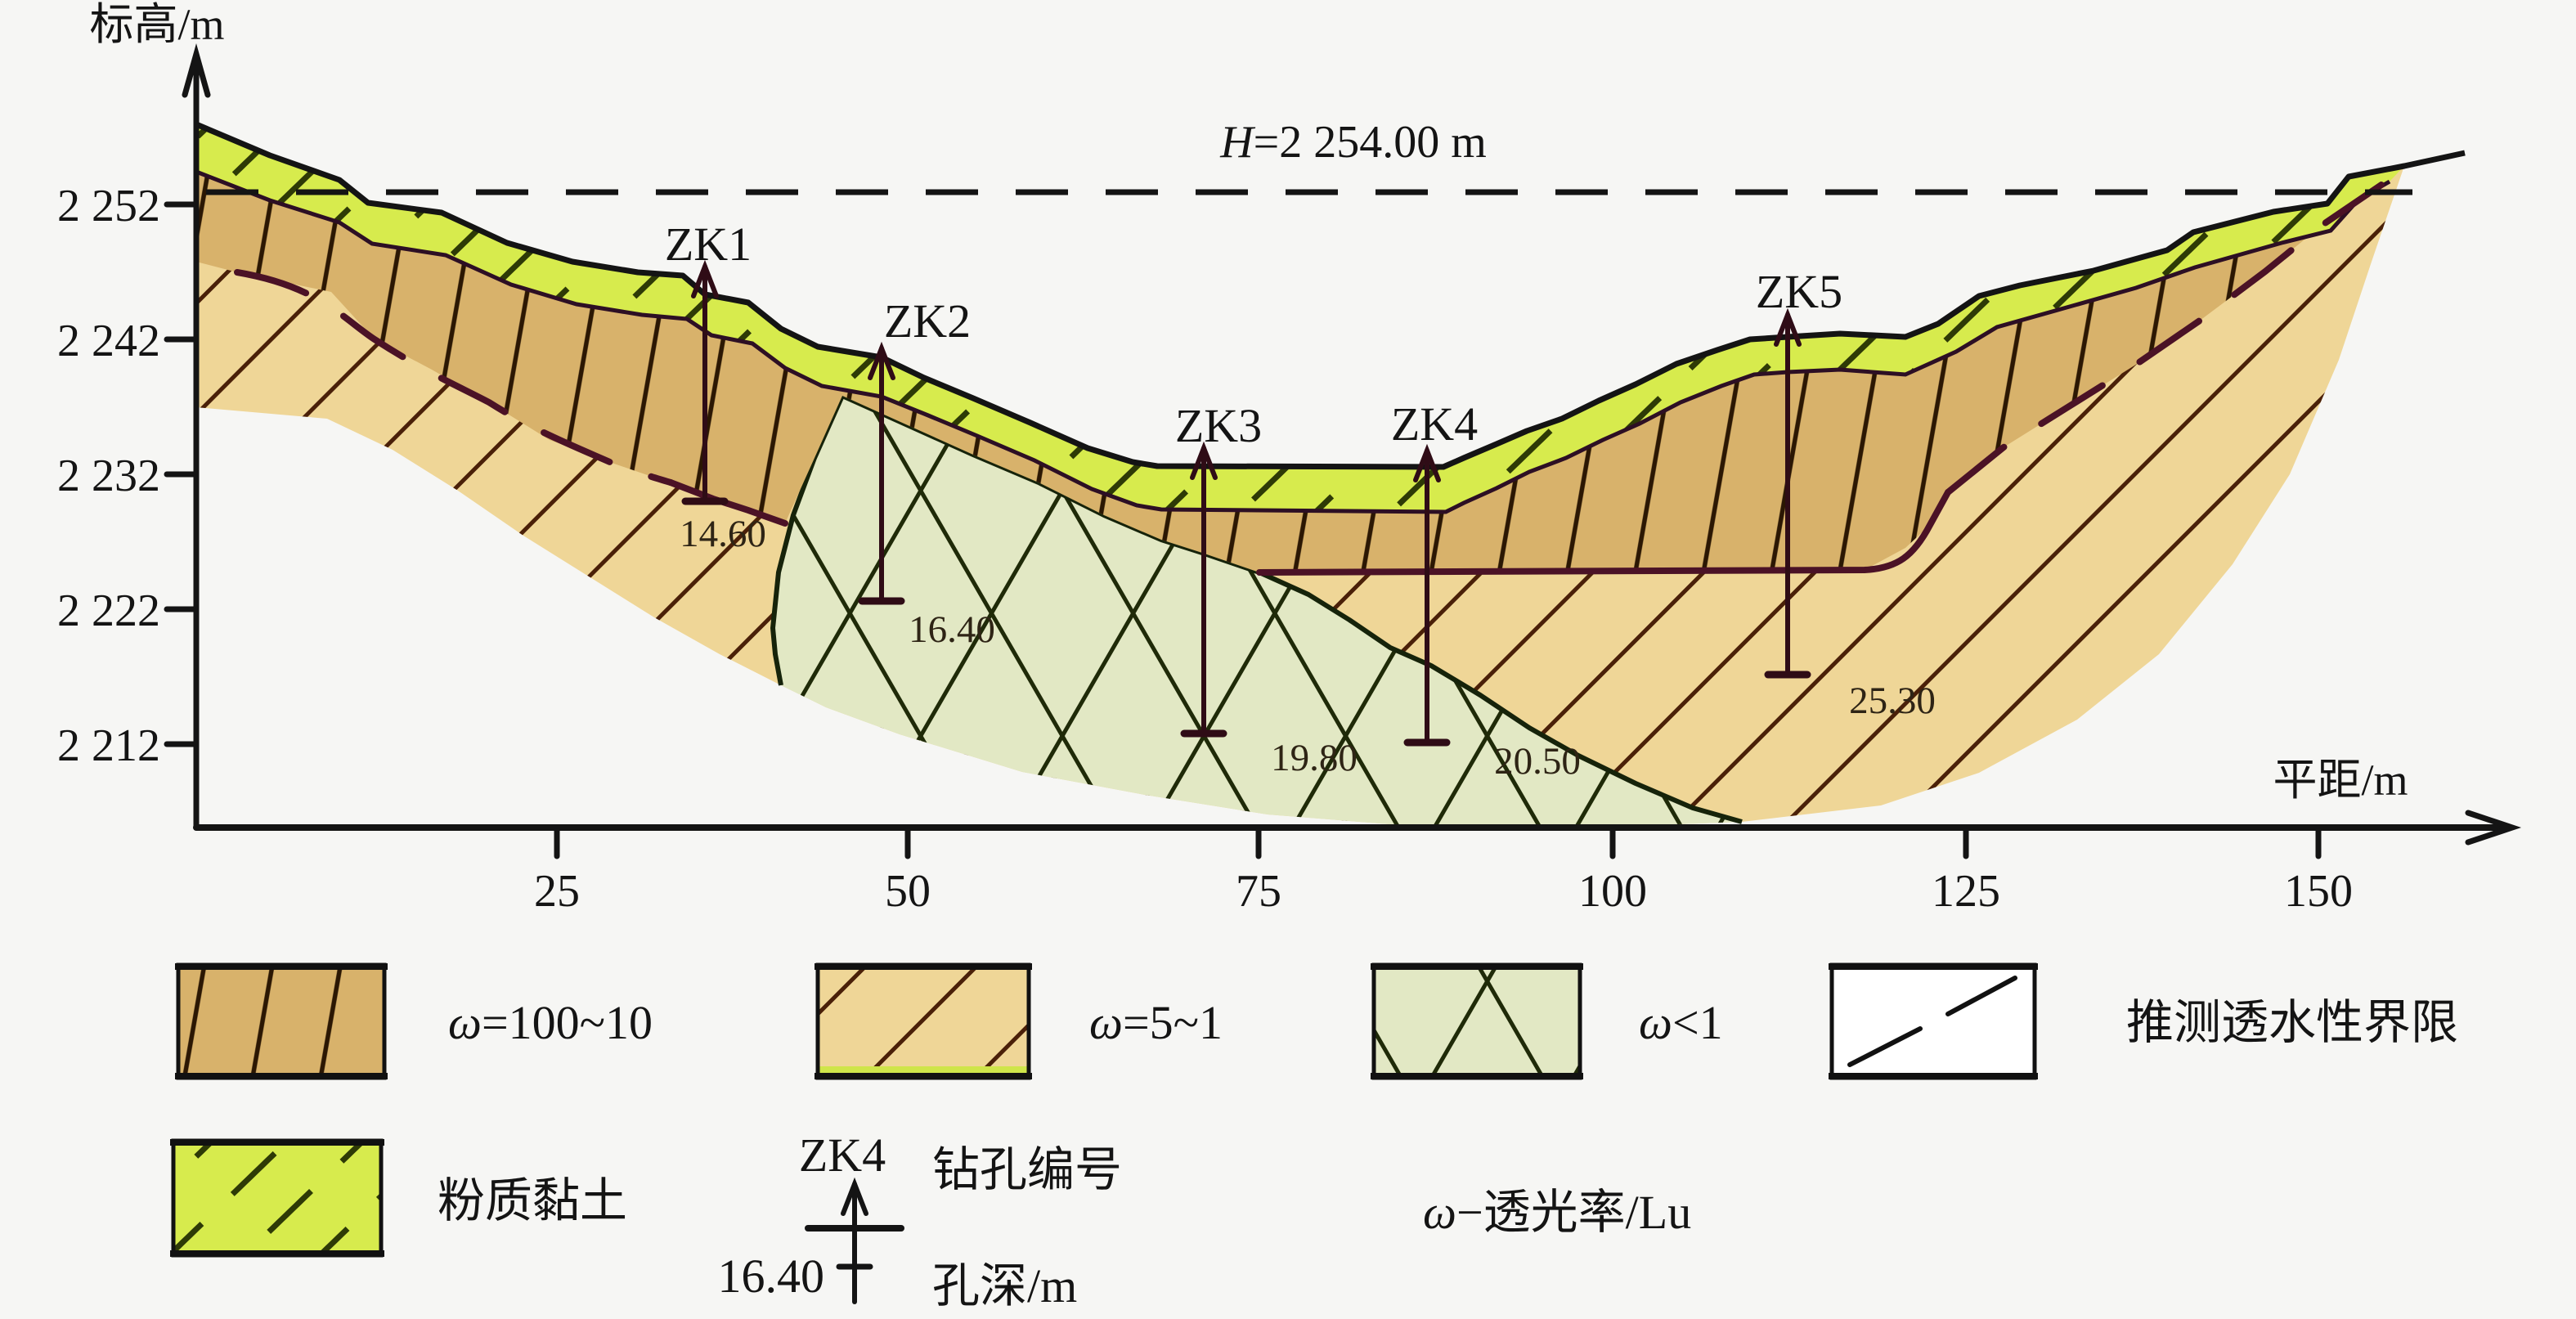  Describe the element at coordinates (1266, 589) in the screenshot. I see `borehole-zk3: ZK3 19.80` at that location.